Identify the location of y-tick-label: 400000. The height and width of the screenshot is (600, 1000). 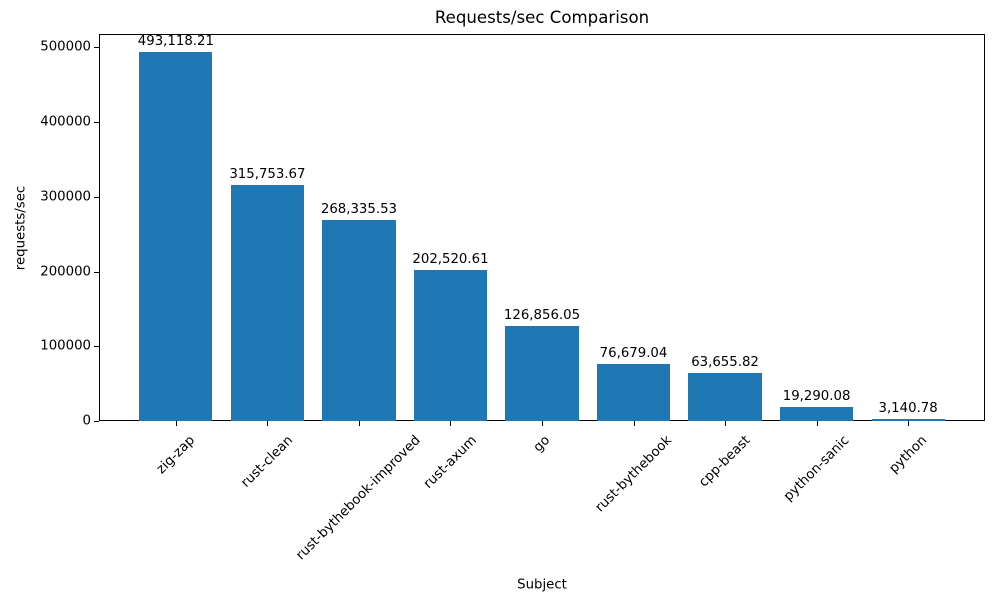
(65, 122).